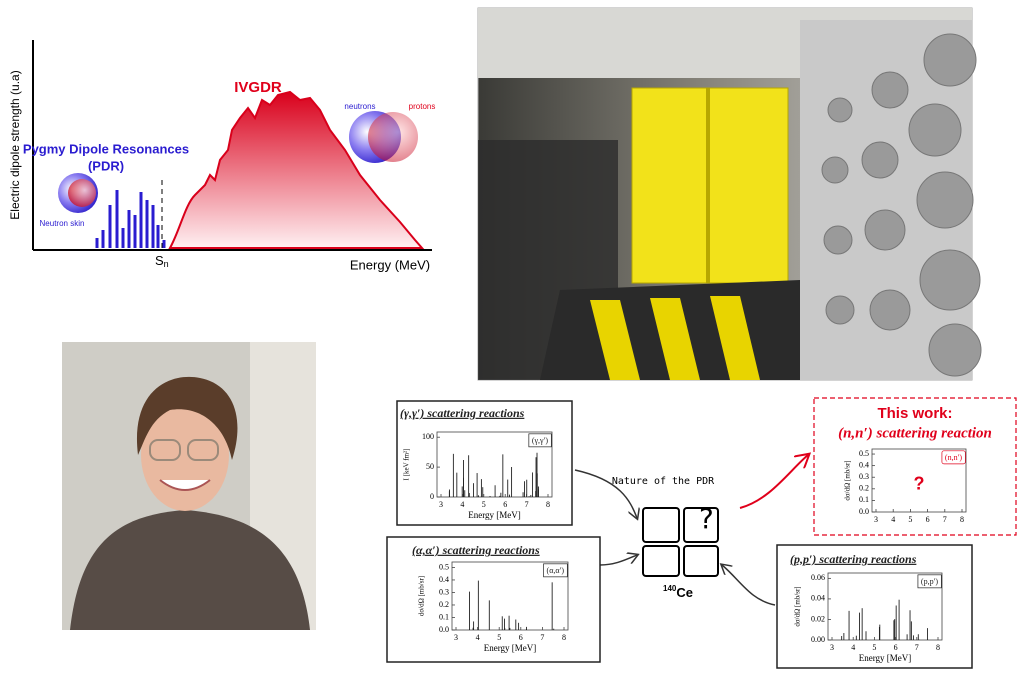  What do you see at coordinates (853, 559) in the screenshot?
I see `panel-title: (p,p′) scattering reactions` at bounding box center [853, 559].